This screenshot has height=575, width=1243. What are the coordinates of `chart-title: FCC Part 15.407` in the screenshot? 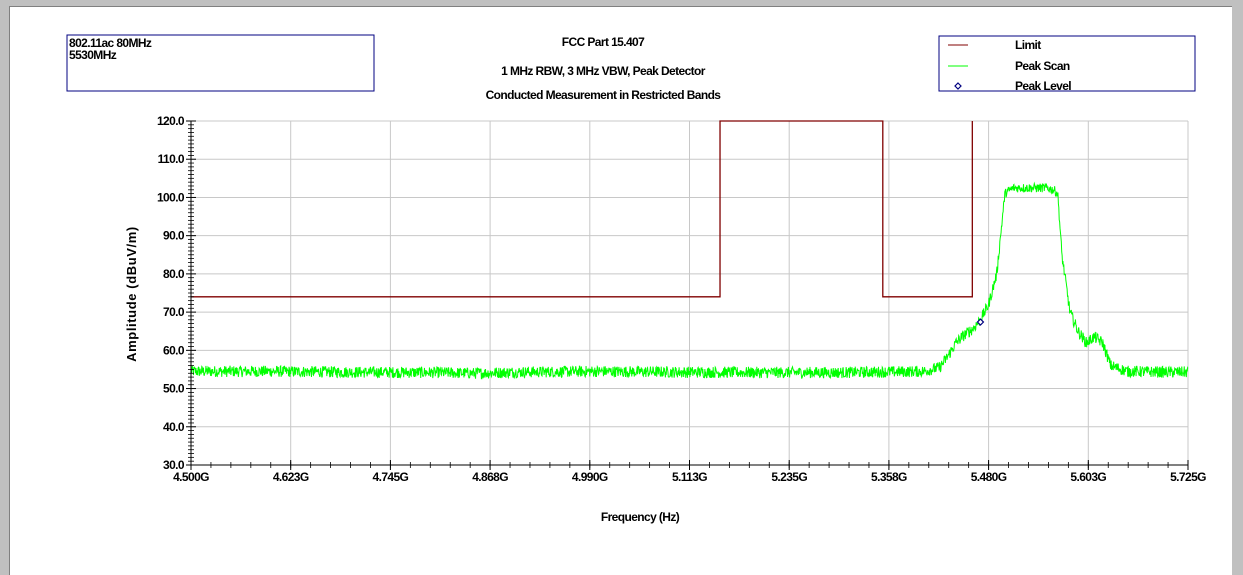 It's located at (603, 42).